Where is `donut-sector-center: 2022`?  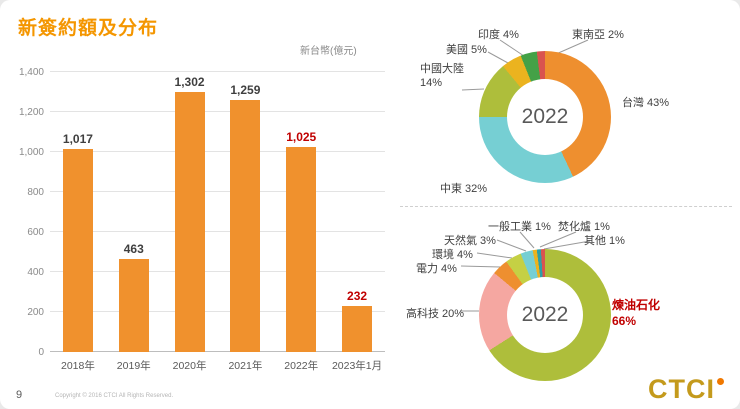
donut-sector-center: 2022 is located at coordinates (545, 315).